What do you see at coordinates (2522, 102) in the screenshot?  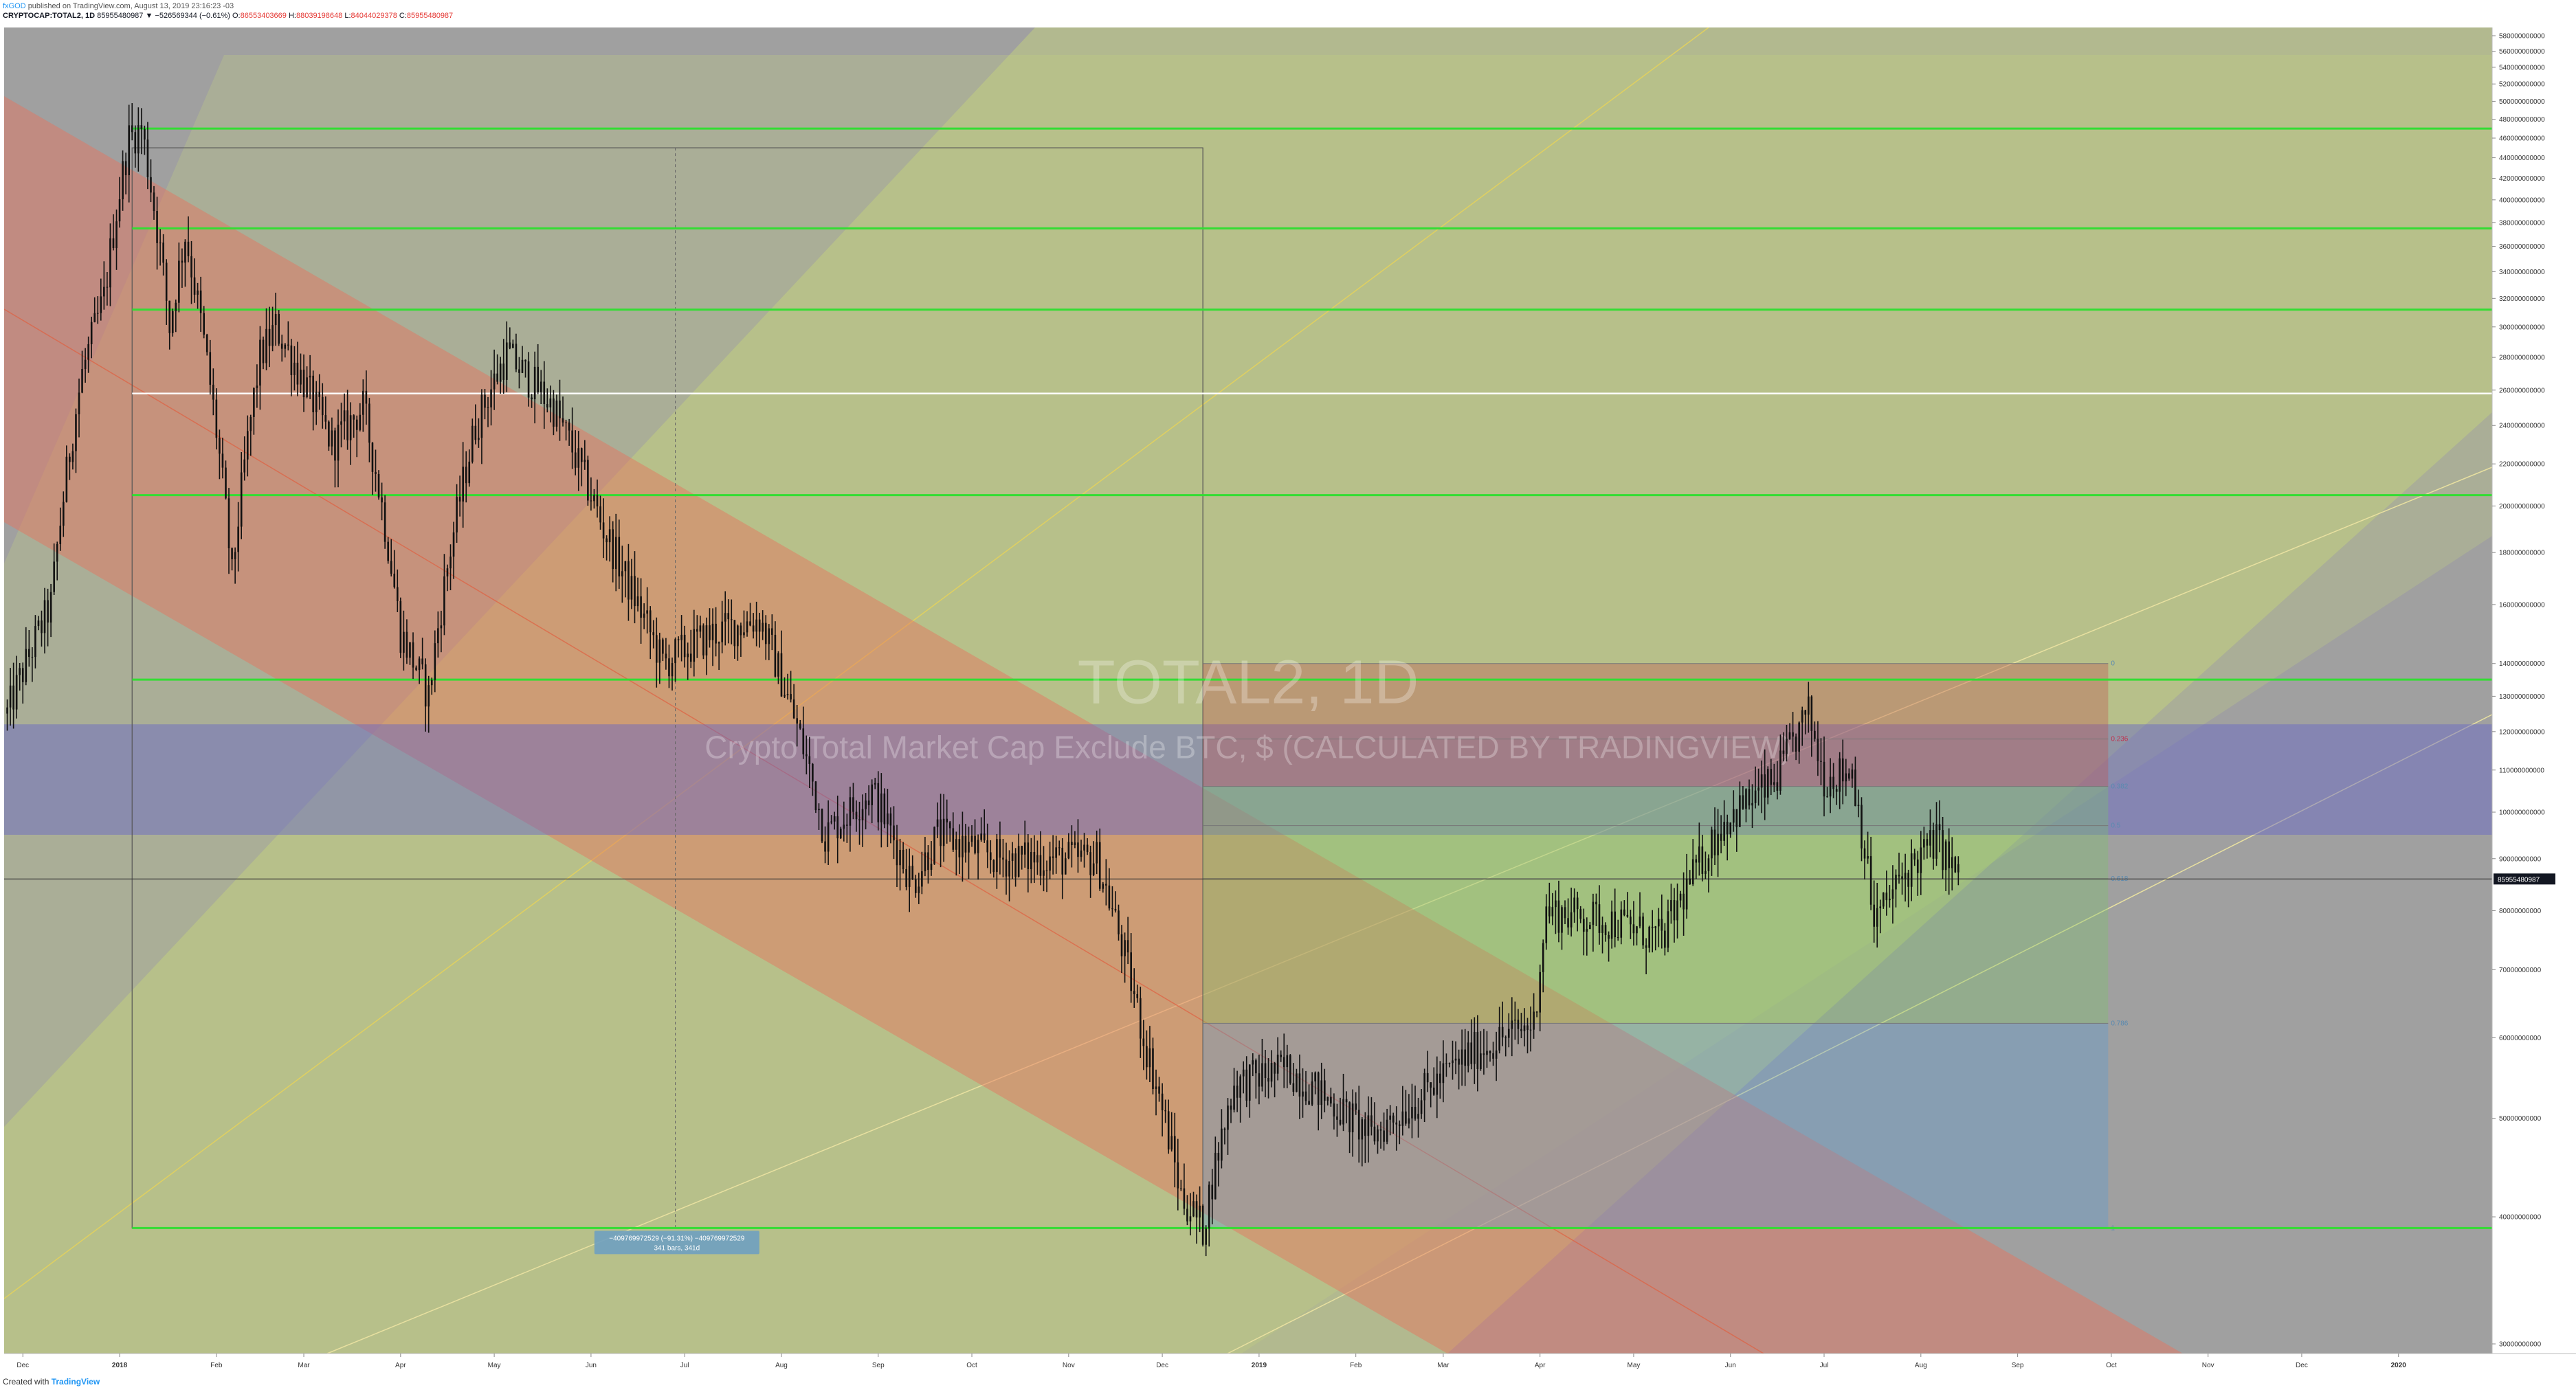 I see `price-tick-label: 500000000000` at bounding box center [2522, 102].